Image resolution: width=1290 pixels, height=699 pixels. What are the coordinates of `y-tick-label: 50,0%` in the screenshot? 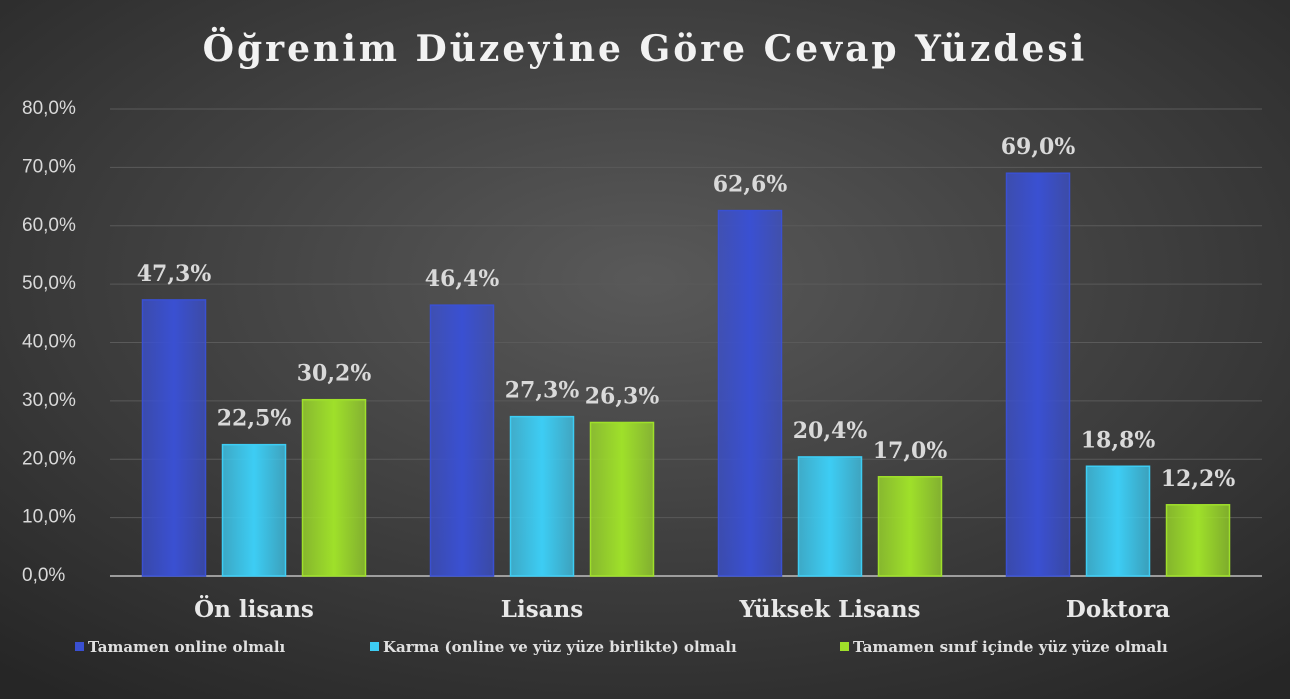 It's located at (49, 283).